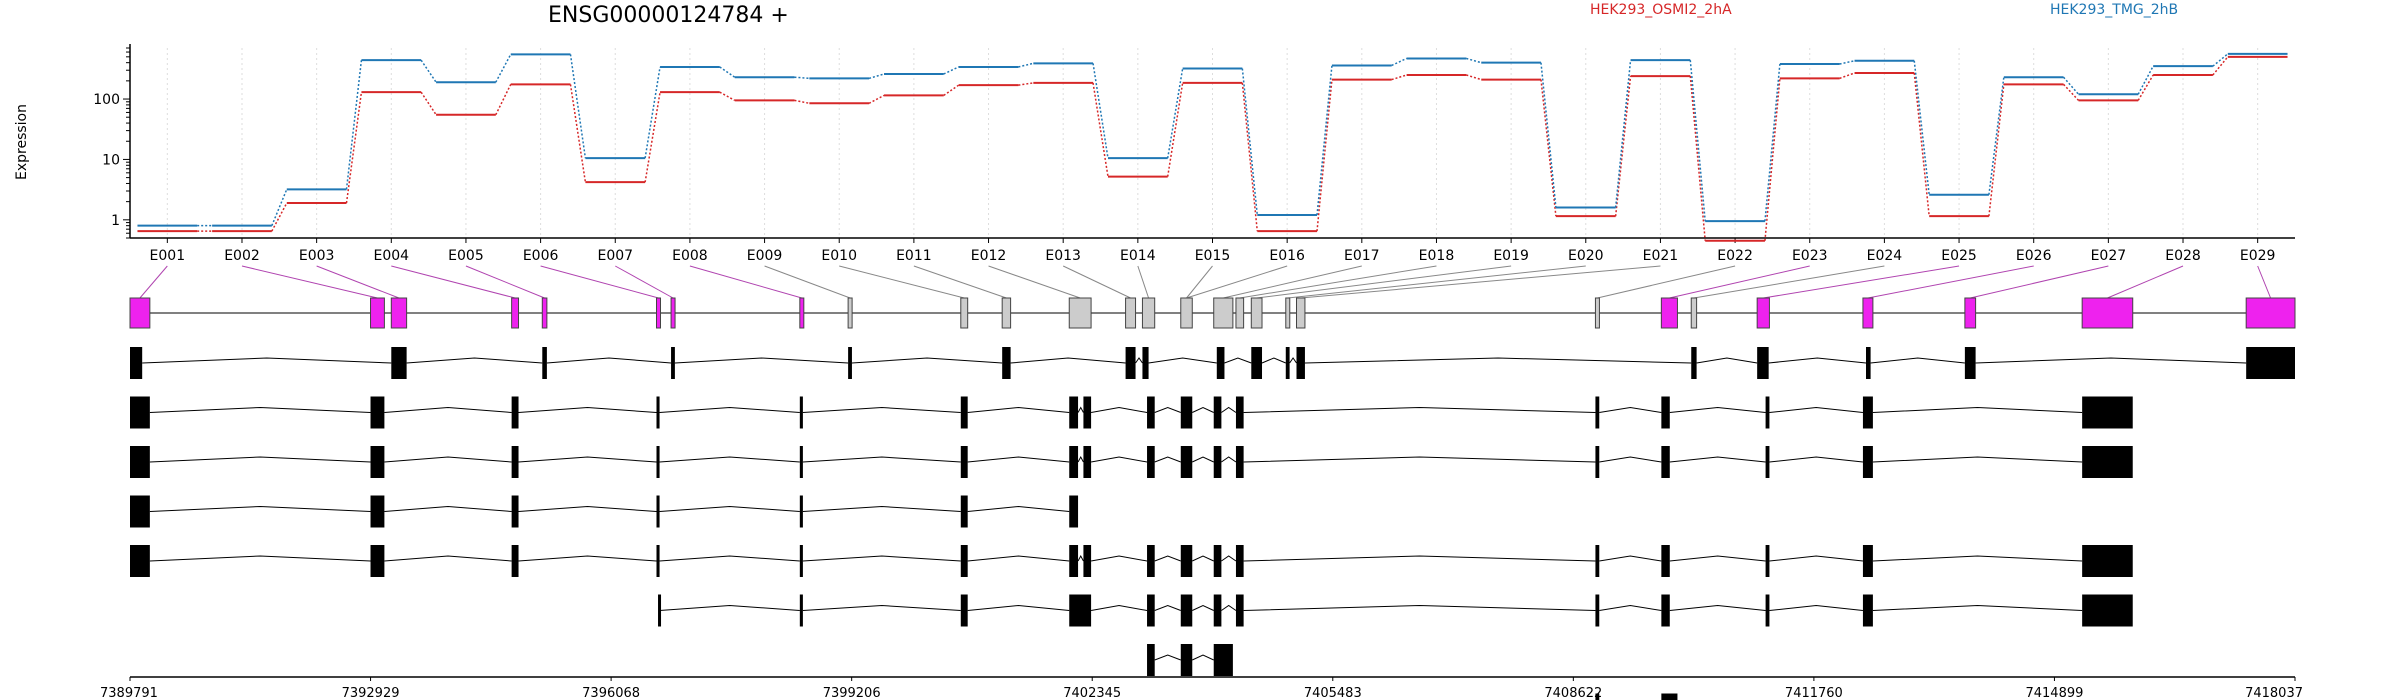 This screenshot has width=2400, height=700. What do you see at coordinates (106, 100) in the screenshot?
I see `y-tick-label: 100` at bounding box center [106, 100].